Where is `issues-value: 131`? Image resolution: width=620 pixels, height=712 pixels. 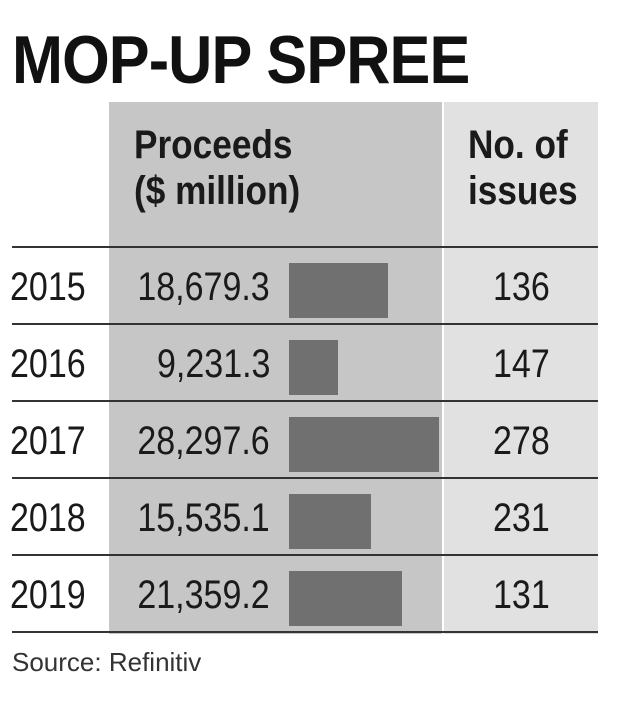
issues-value: 131 is located at coordinates (521, 595).